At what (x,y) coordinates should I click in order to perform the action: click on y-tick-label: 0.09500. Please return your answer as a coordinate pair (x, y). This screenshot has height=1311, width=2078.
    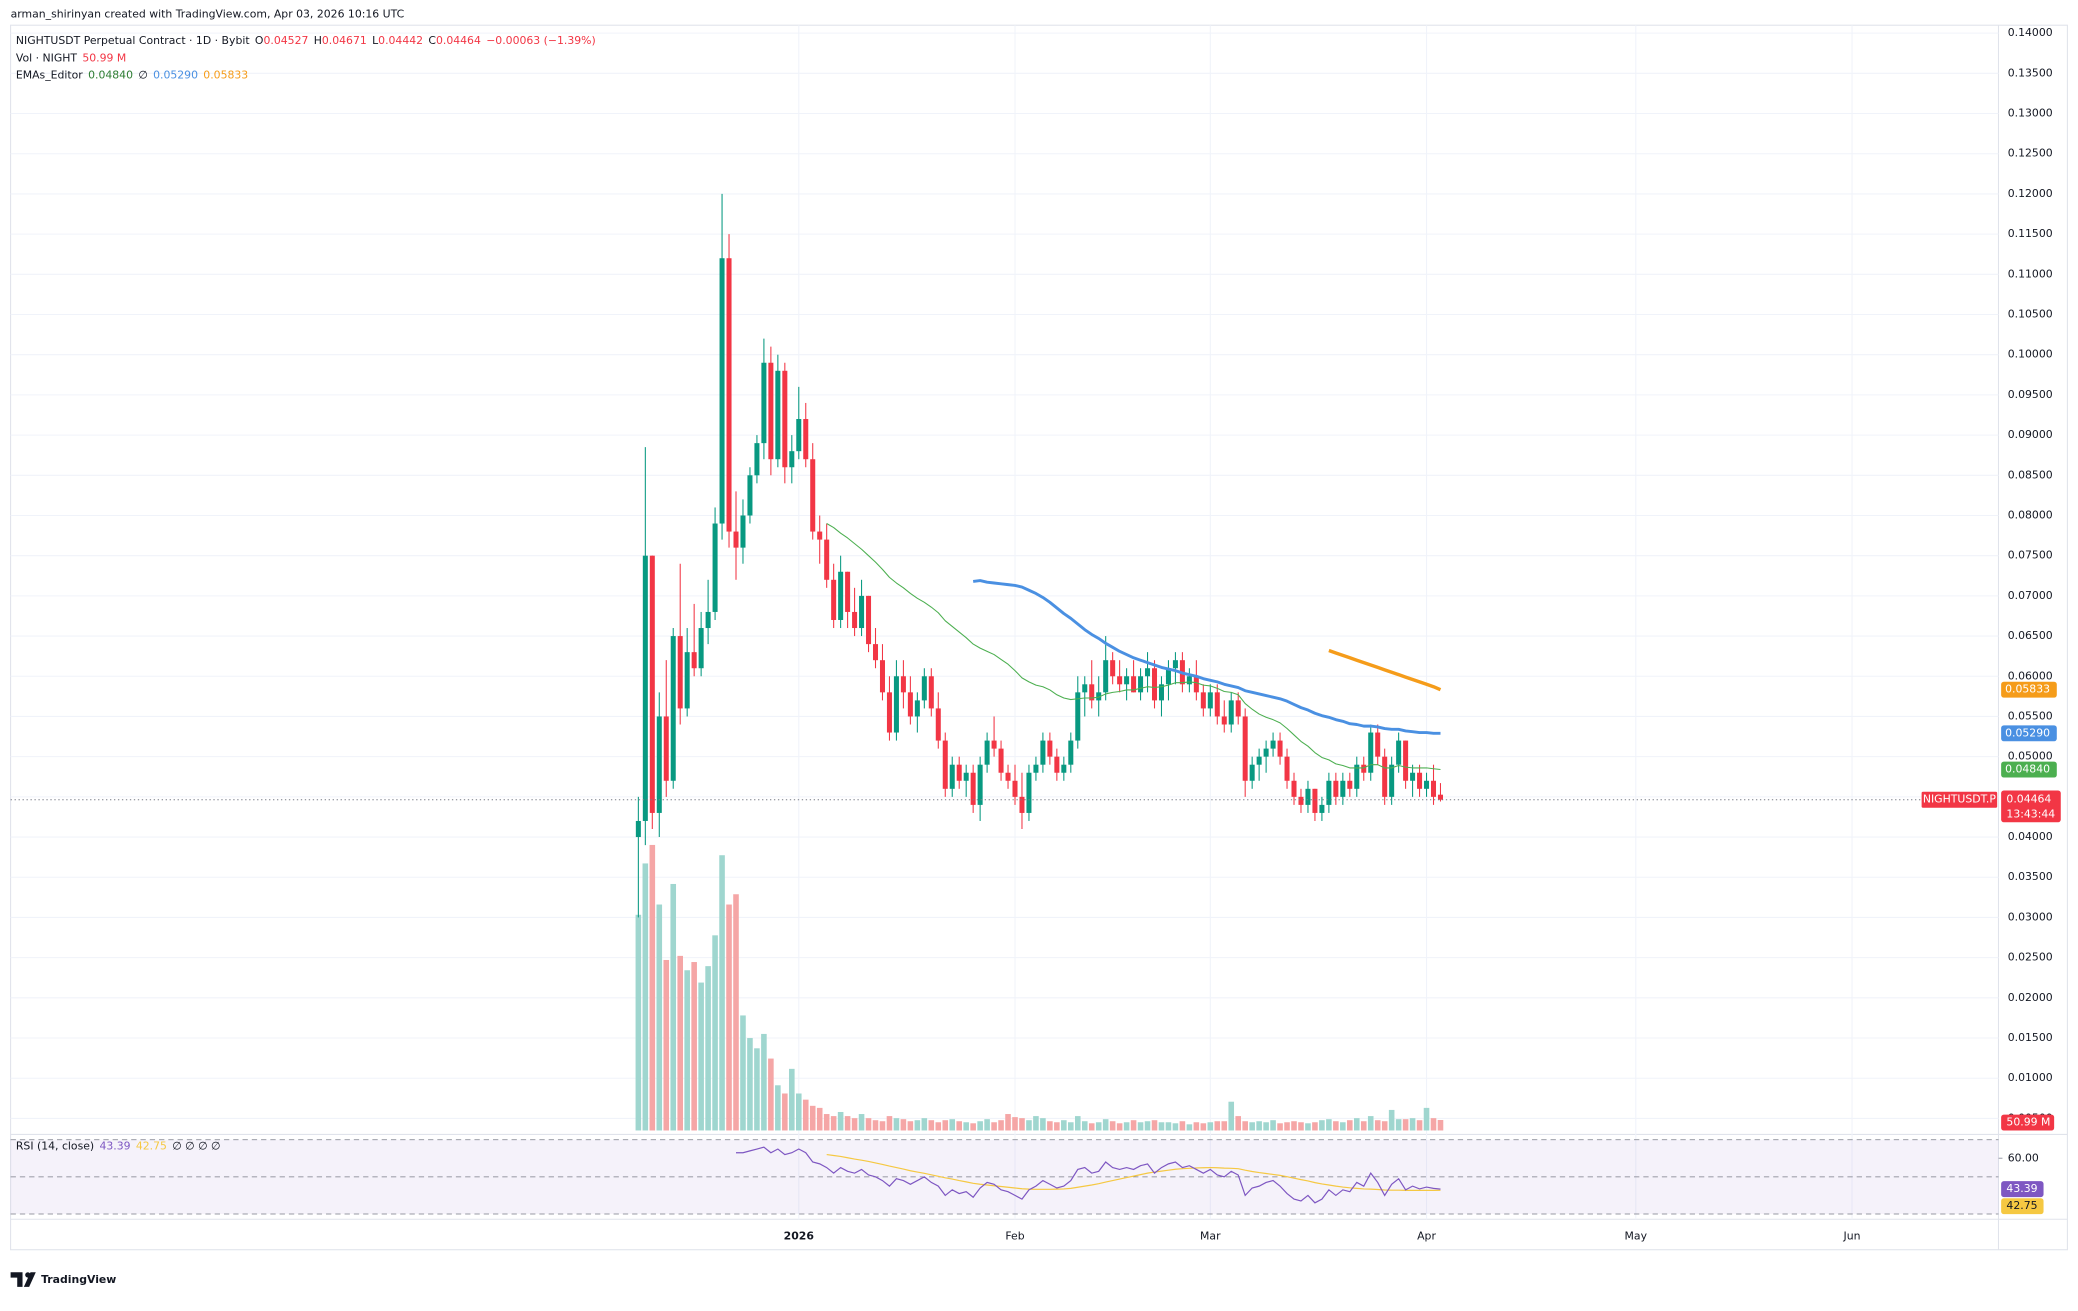
    Looking at the image, I should click on (2030, 394).